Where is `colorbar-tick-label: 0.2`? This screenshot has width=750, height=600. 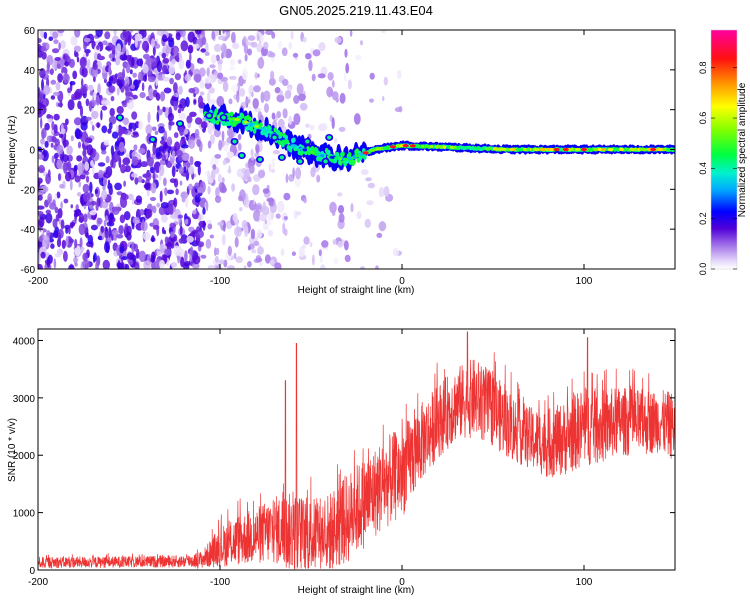 colorbar-tick-label: 0.2 is located at coordinates (703, 218).